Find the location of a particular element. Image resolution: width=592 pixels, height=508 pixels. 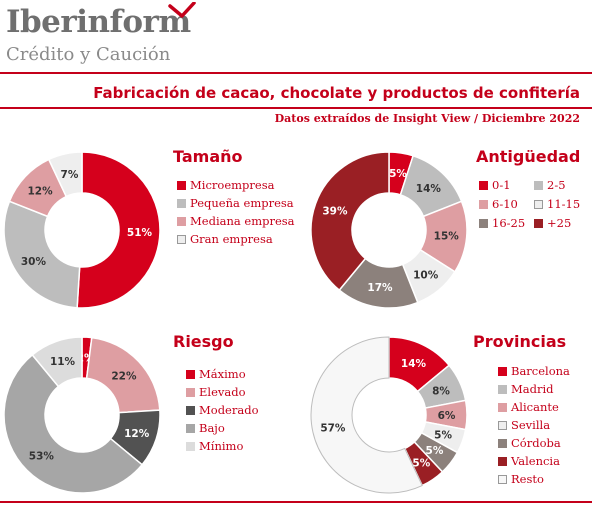

legend-label: Resto is located at coordinates (527, 479).